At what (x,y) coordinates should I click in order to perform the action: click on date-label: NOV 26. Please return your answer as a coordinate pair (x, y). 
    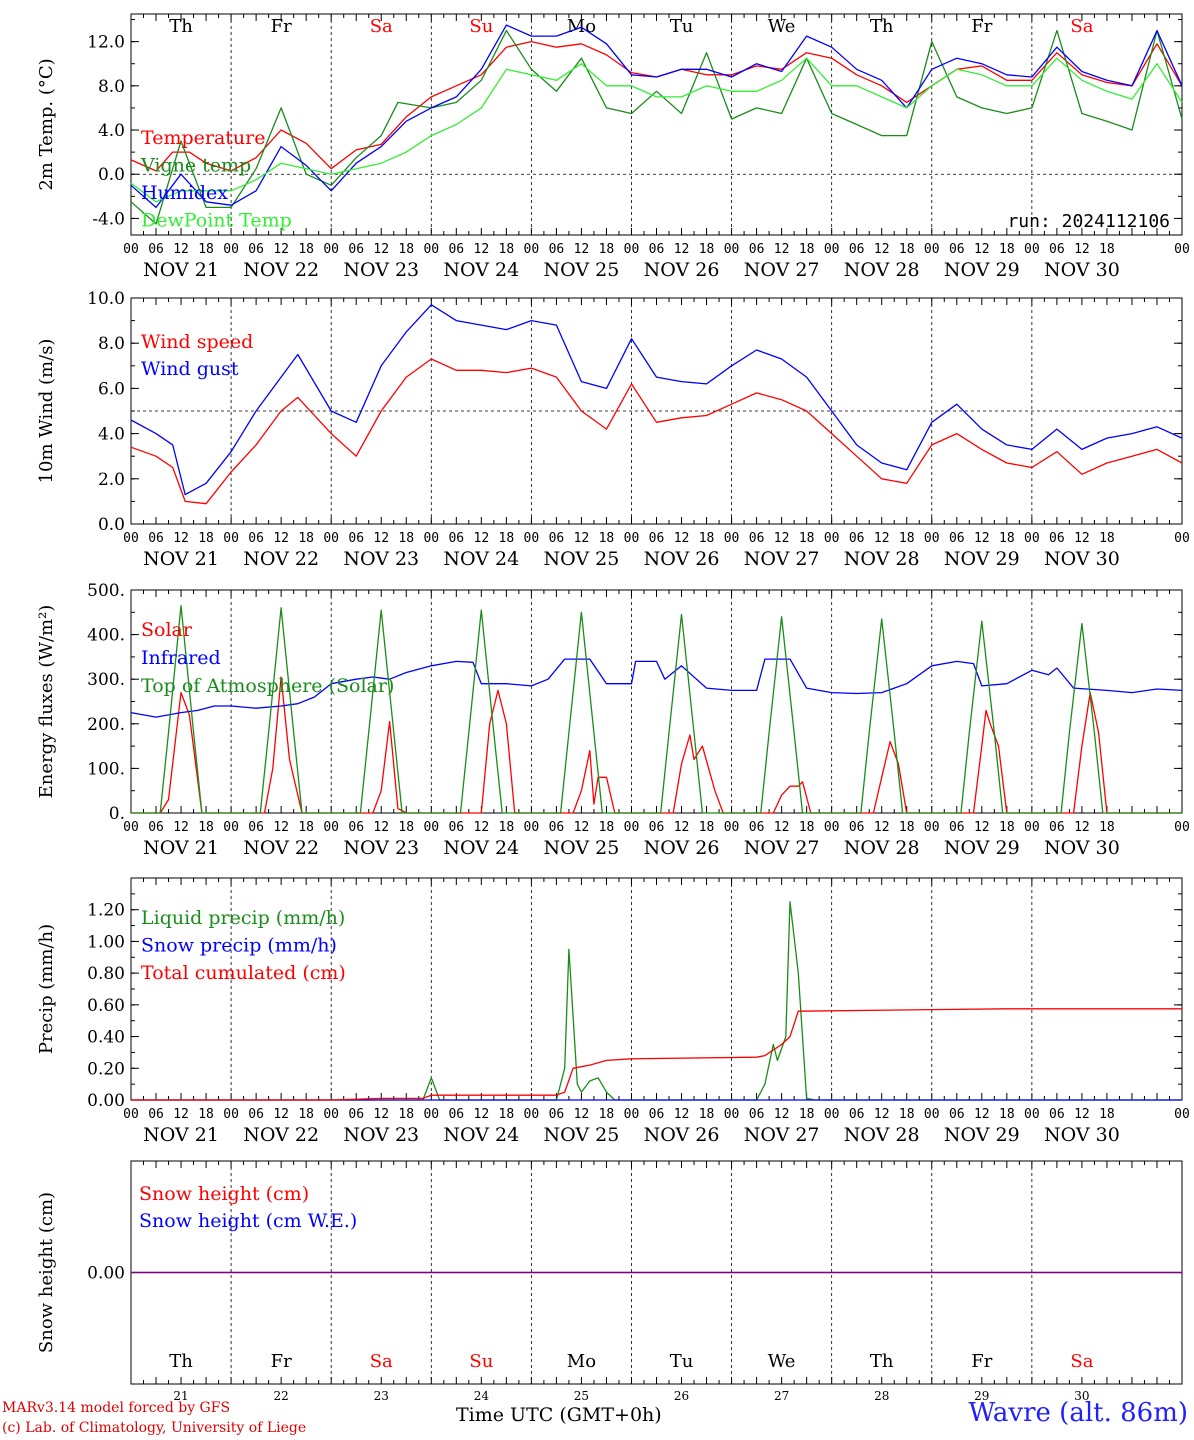
    Looking at the image, I should click on (682, 1135).